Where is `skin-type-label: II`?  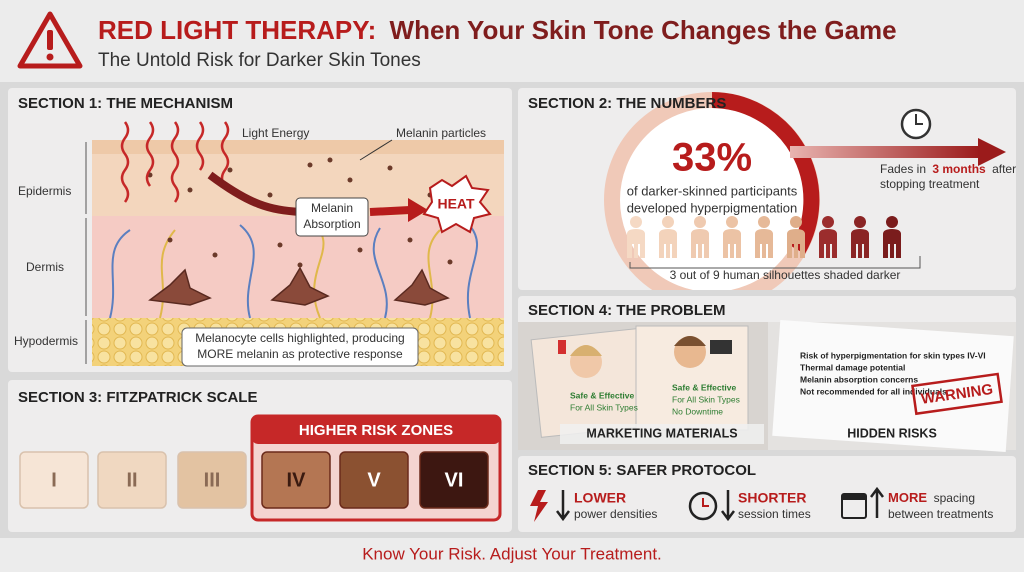
skin-type-label: II is located at coordinates (131, 480).